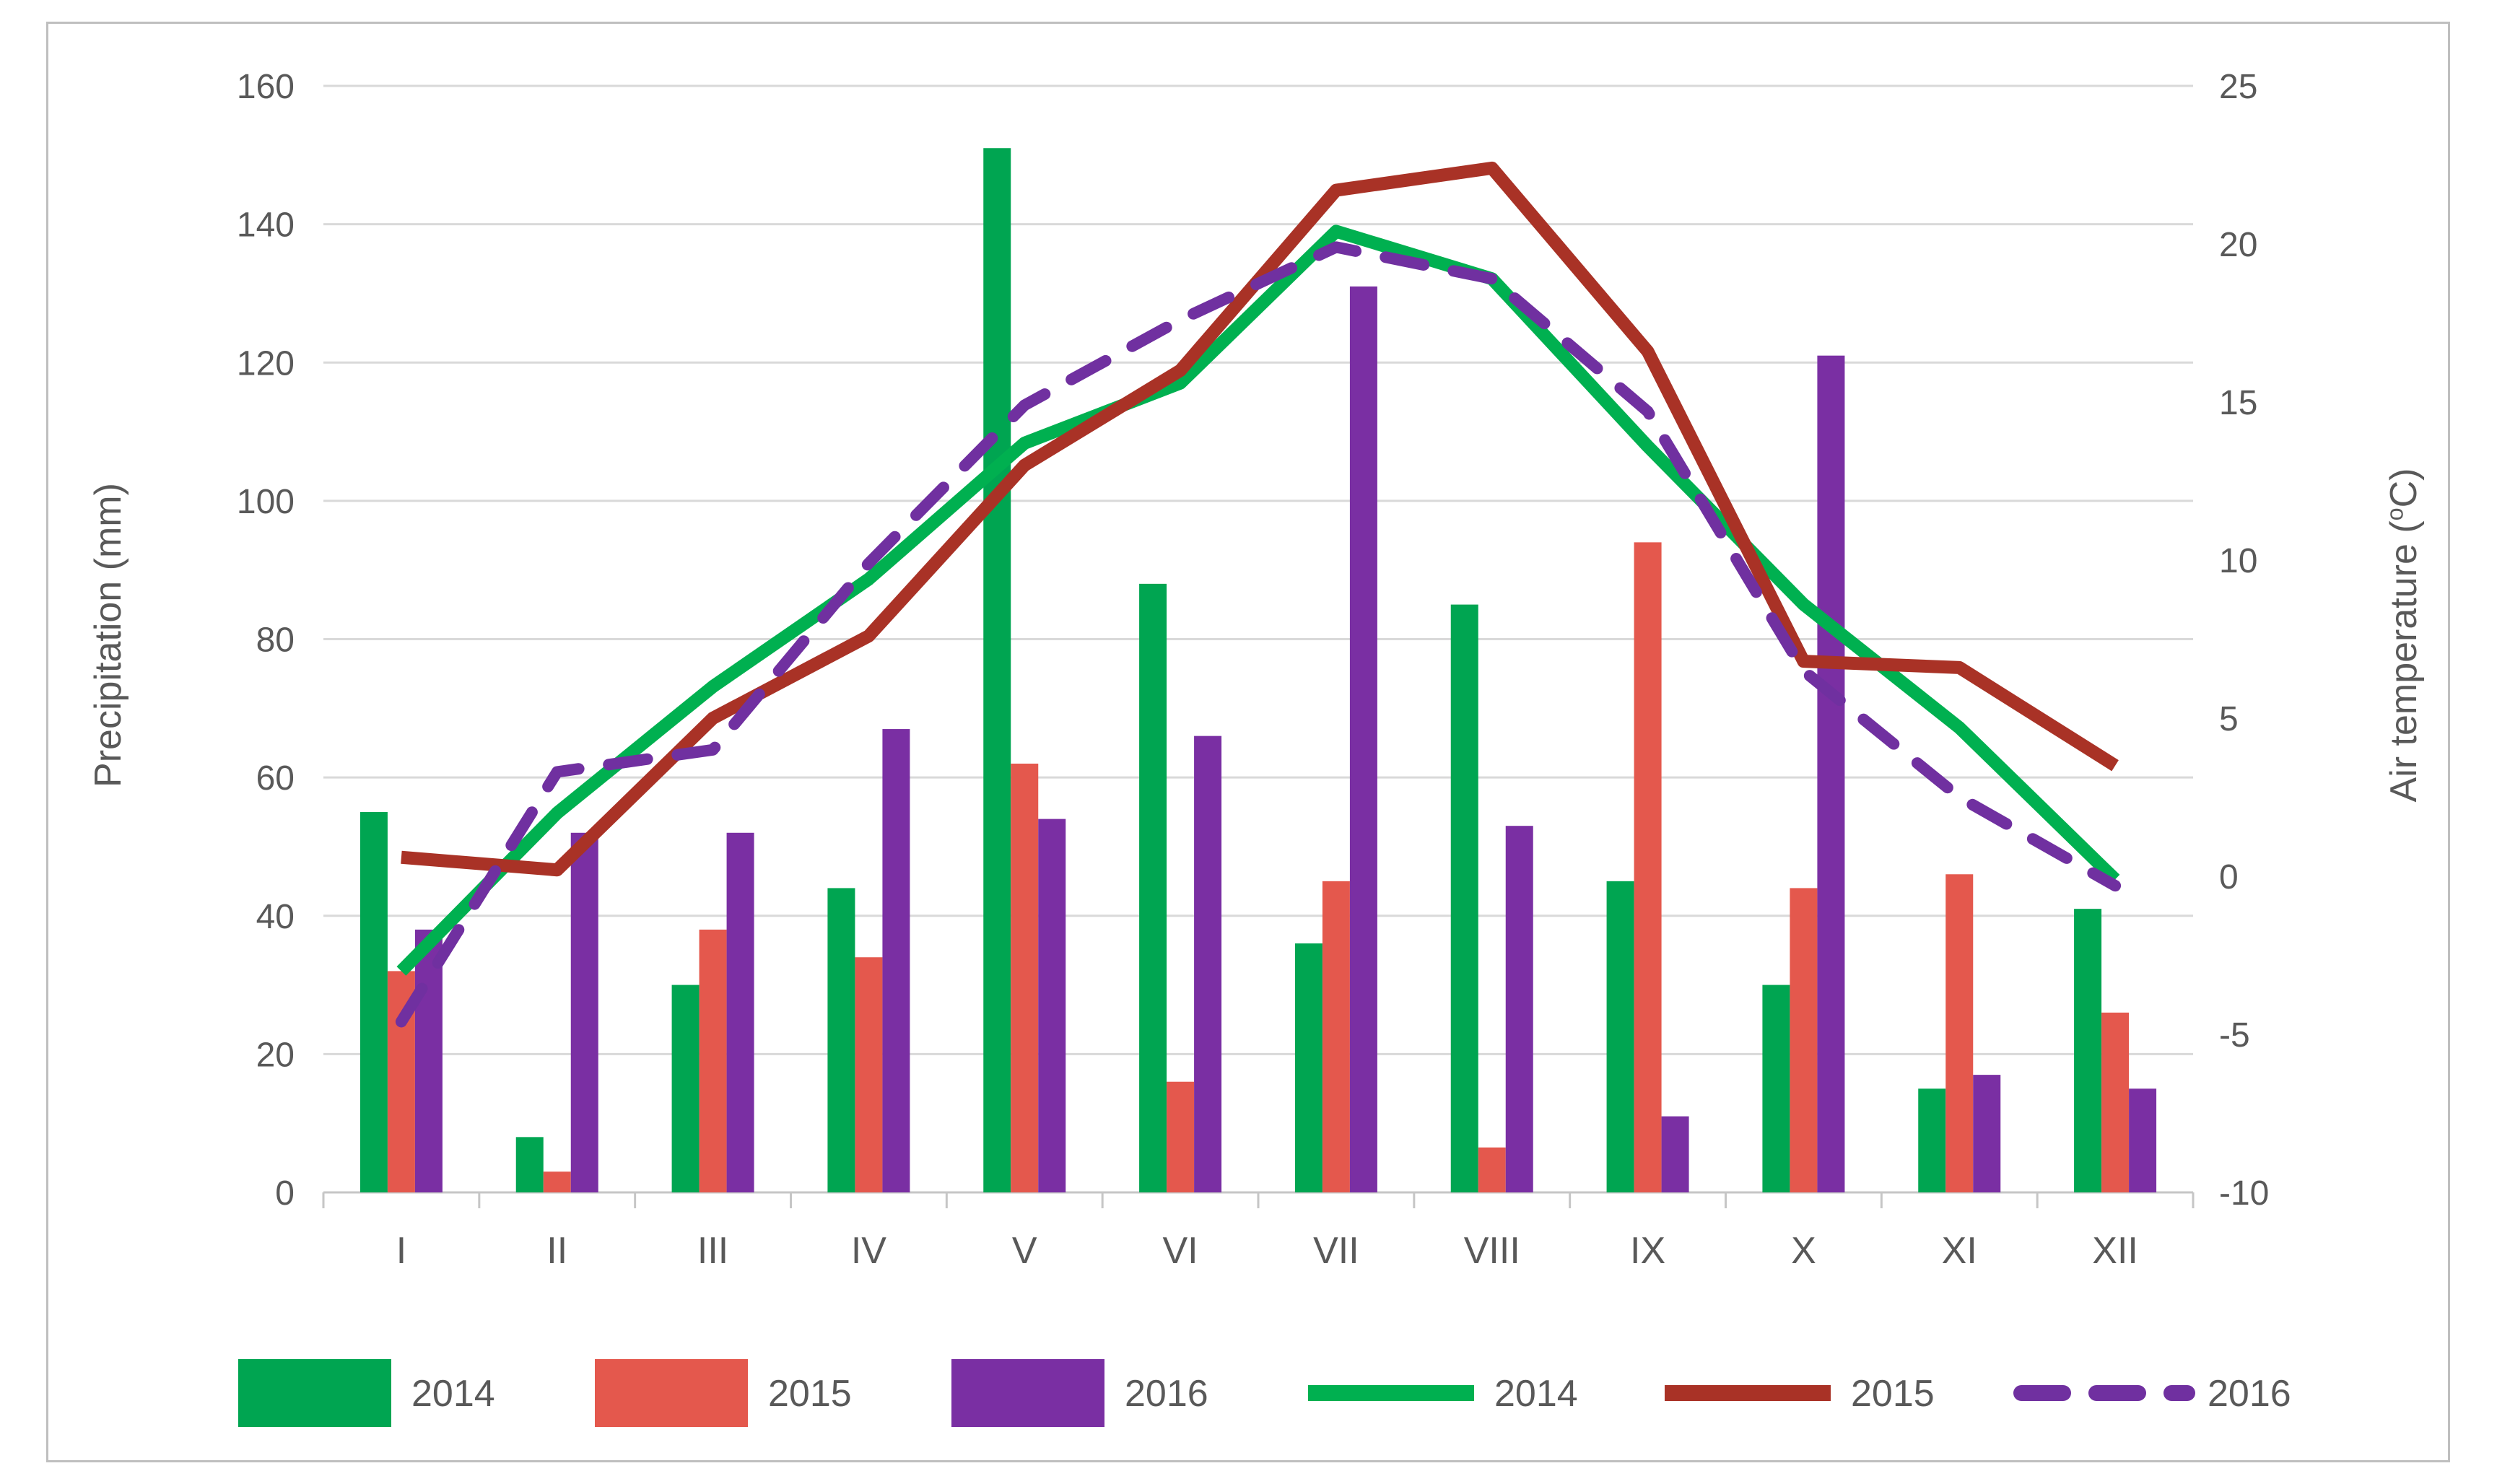  What do you see at coordinates (2229, 719) in the screenshot?
I see `right-axis-tick-label: 5` at bounding box center [2229, 719].